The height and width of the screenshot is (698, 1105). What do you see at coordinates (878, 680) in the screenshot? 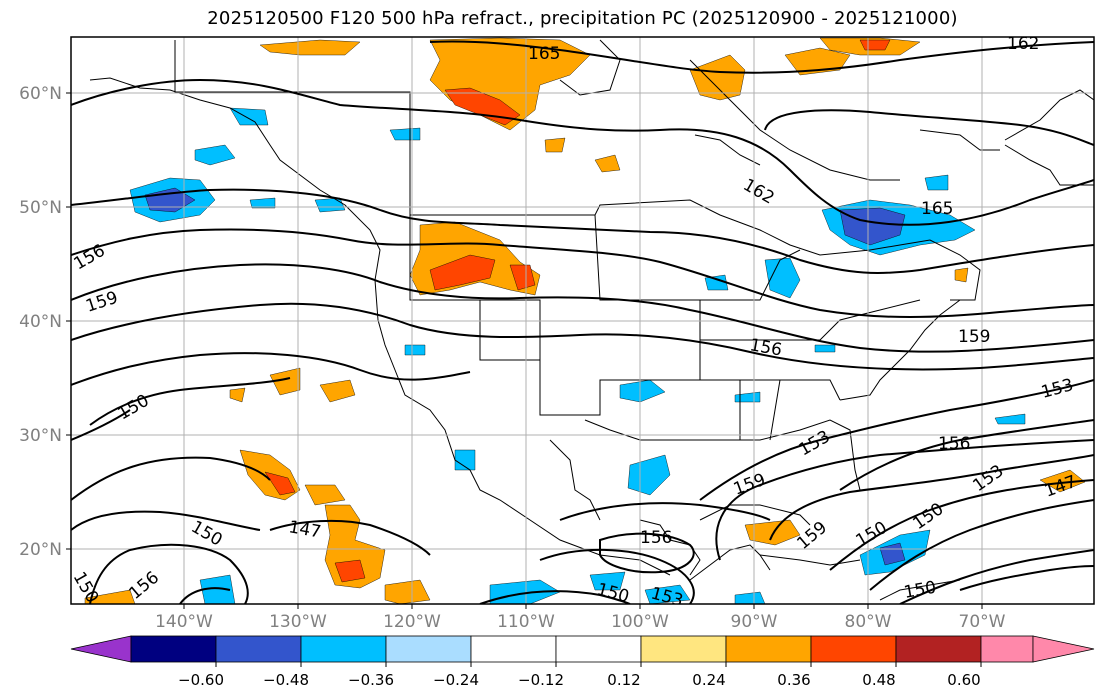
I see `colorbar-label: 0.48` at bounding box center [878, 680].